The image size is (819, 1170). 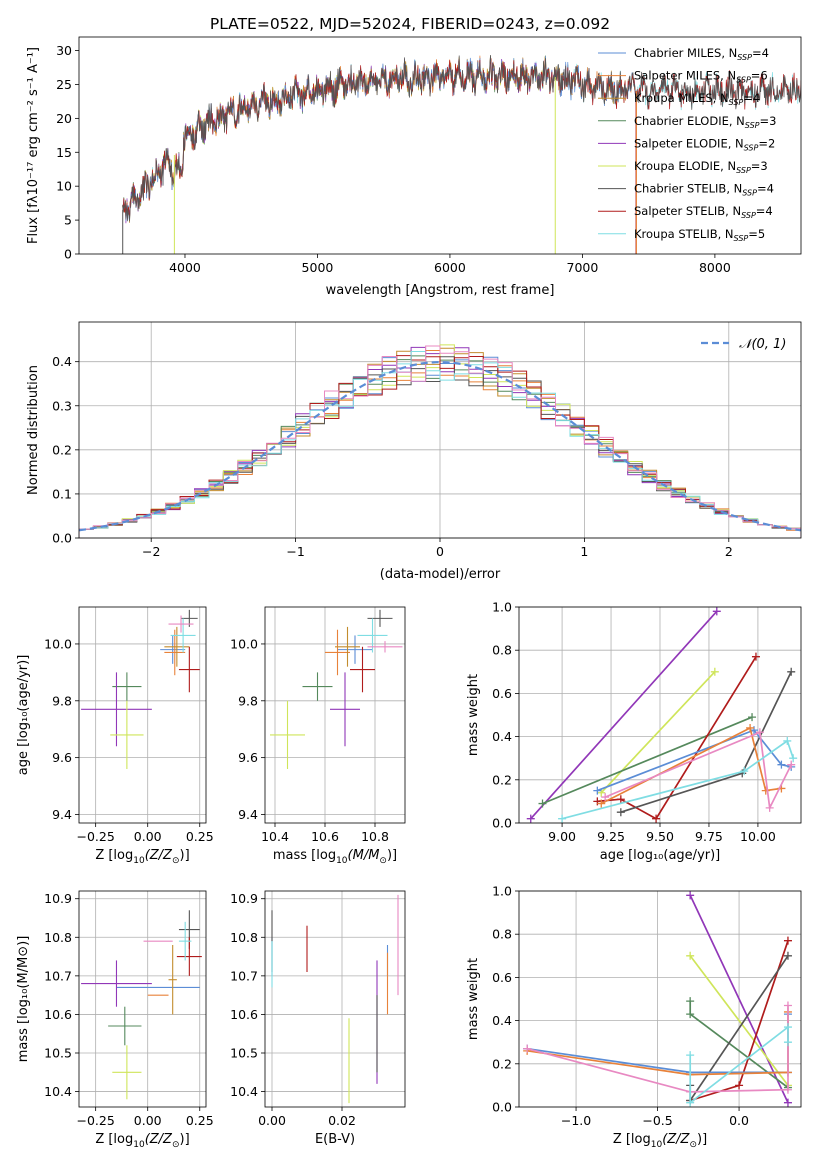 What do you see at coordinates (583, 267) in the screenshot?
I see `x-tick-label: 7000` at bounding box center [583, 267].